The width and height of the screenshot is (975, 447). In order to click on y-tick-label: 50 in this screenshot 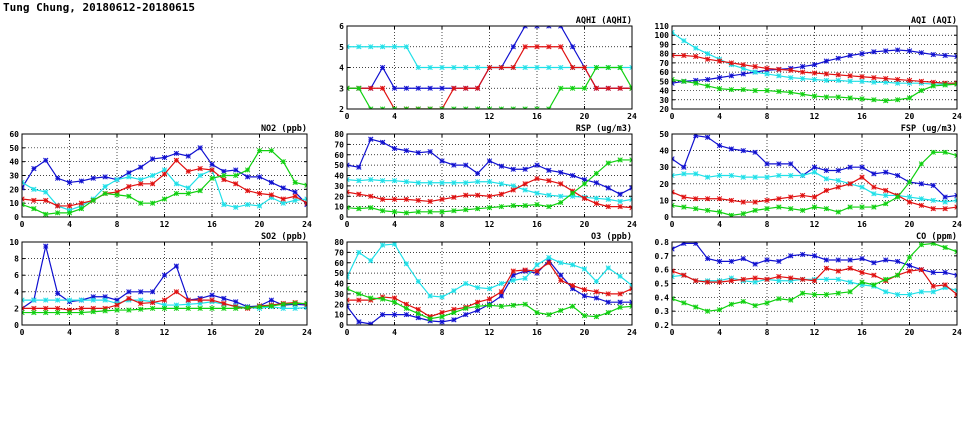, I will do `click(14, 148)`.